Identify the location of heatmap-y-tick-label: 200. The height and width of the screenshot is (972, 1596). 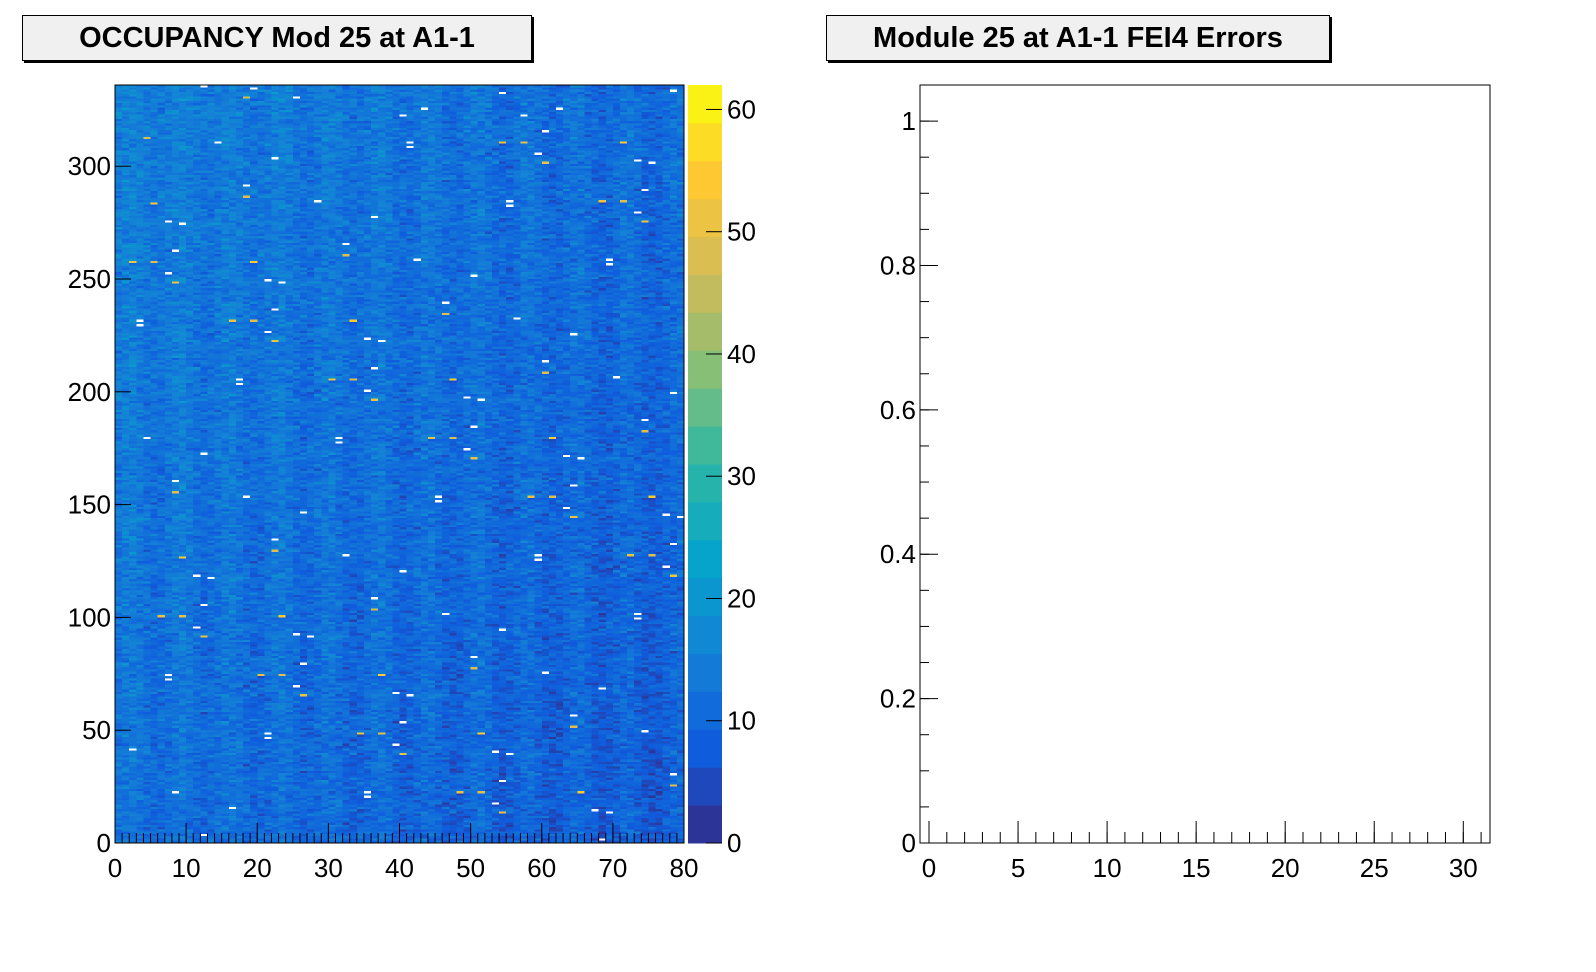
(89, 392).